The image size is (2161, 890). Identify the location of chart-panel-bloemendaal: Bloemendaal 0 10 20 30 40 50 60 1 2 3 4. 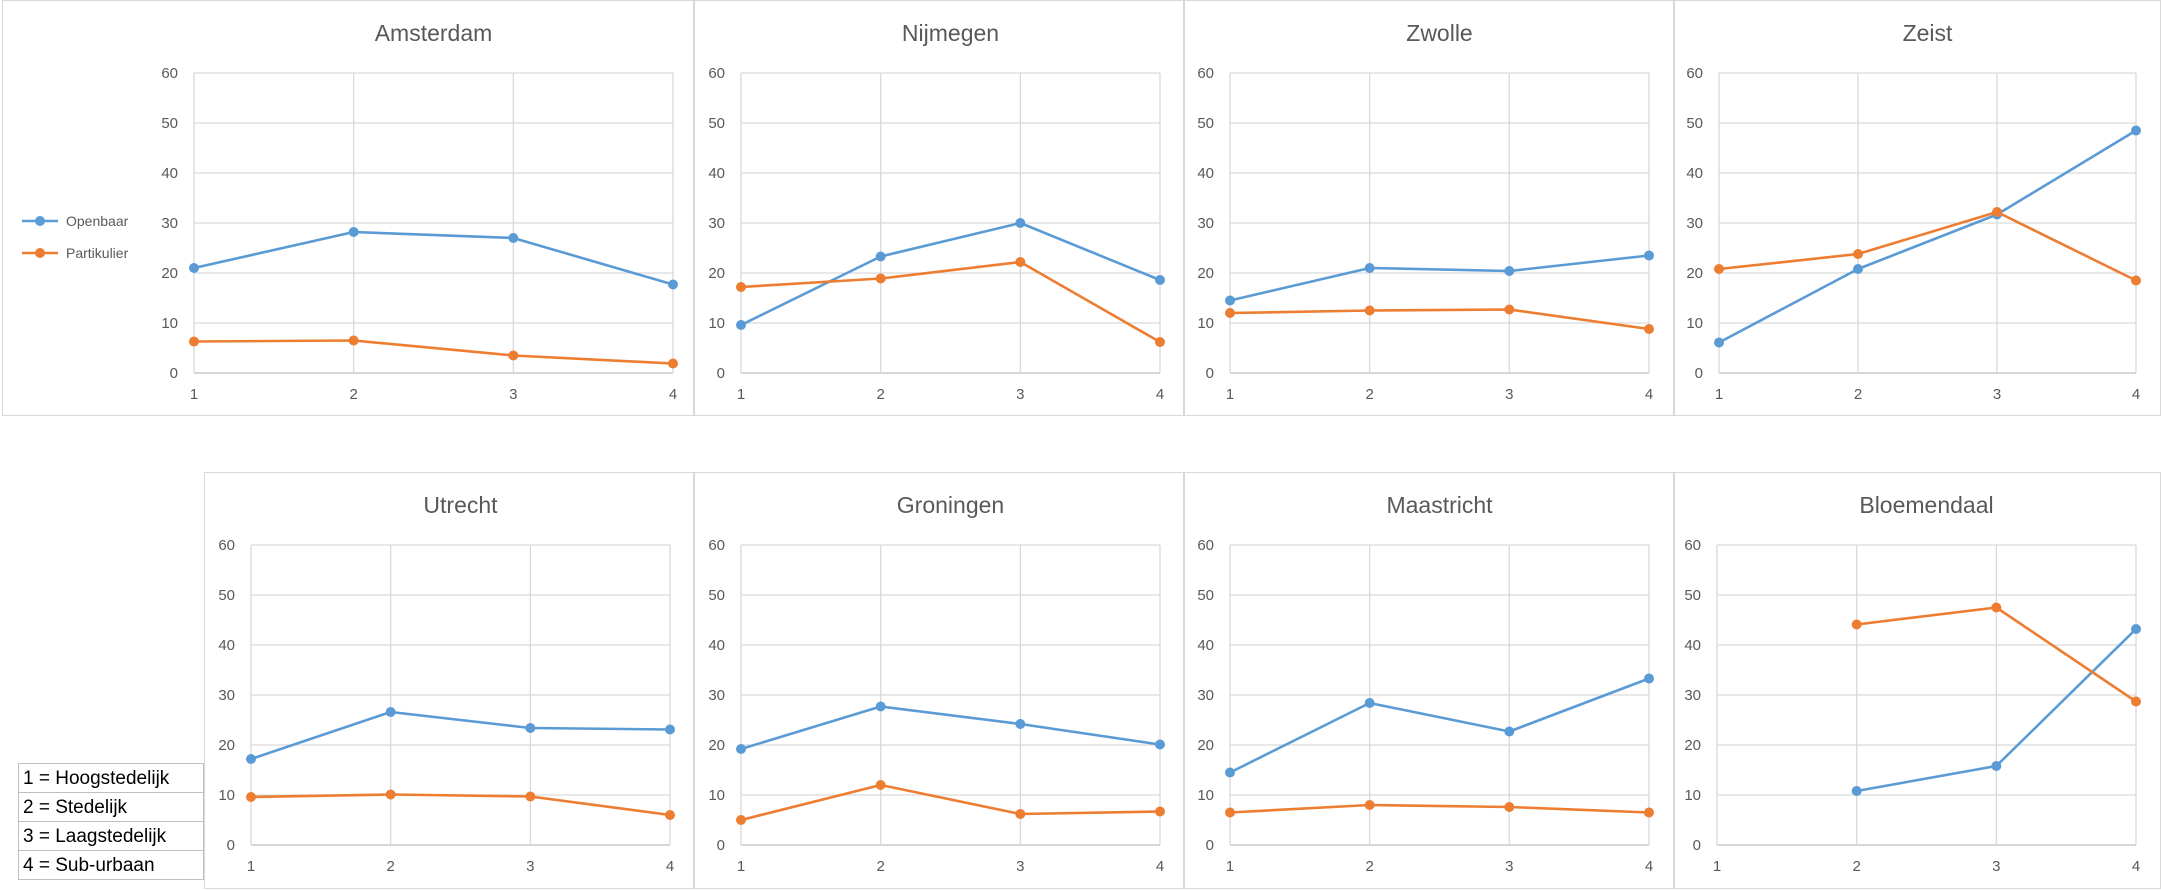
(1917, 680).